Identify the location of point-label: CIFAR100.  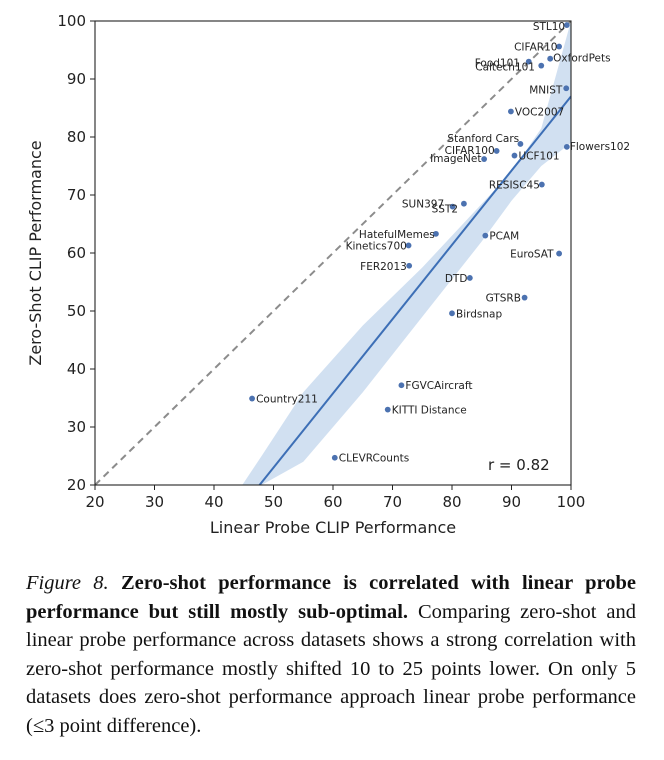
(470, 151).